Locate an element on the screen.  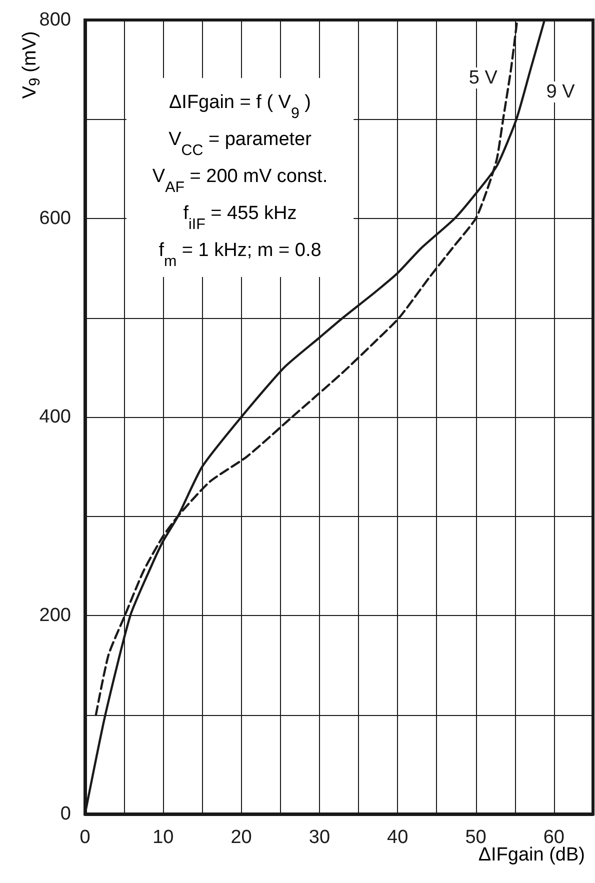
x-tick-label: 10 is located at coordinates (163, 837).